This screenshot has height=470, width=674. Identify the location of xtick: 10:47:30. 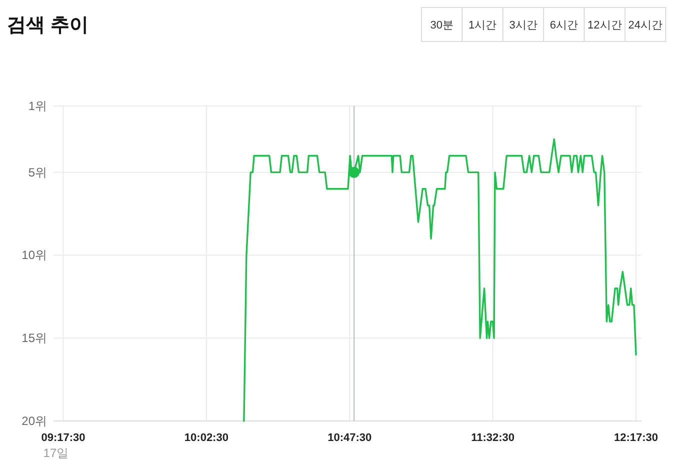
(350, 438).